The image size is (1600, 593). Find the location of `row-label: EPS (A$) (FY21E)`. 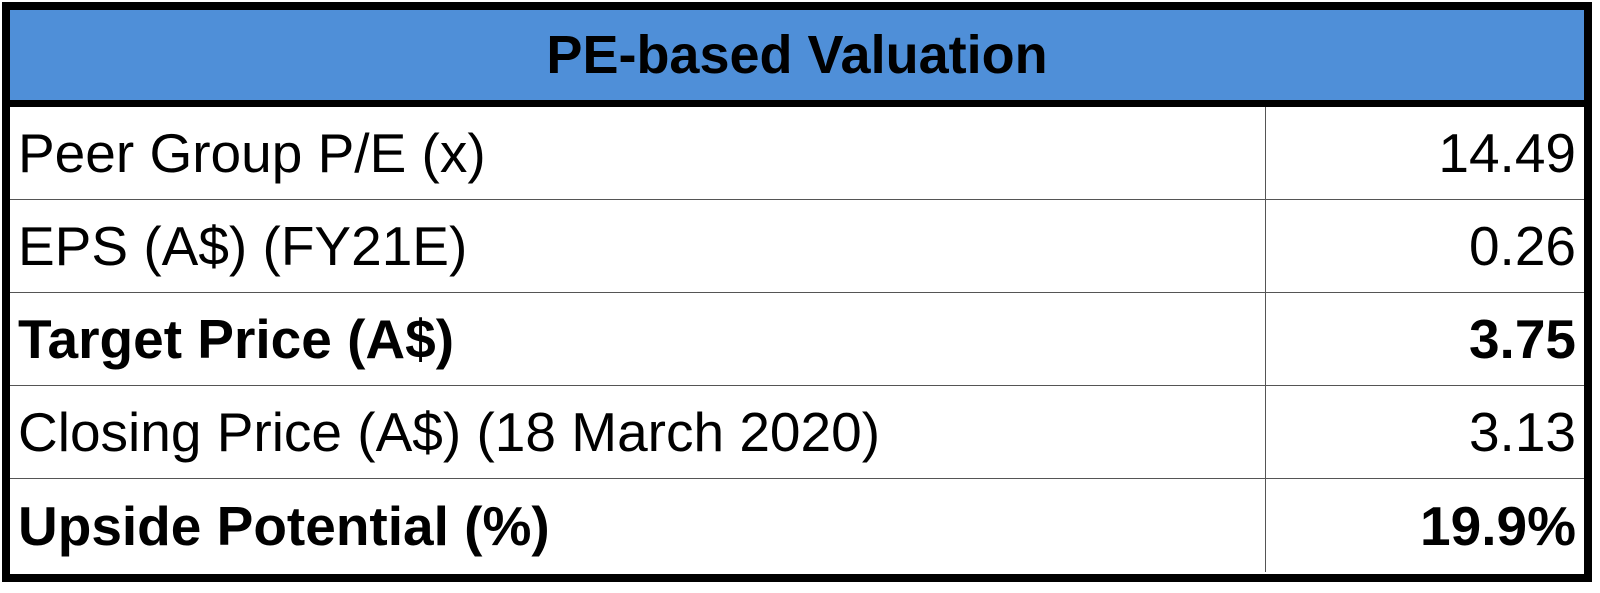

row-label: EPS (A$) (FY21E) is located at coordinates (638, 246).